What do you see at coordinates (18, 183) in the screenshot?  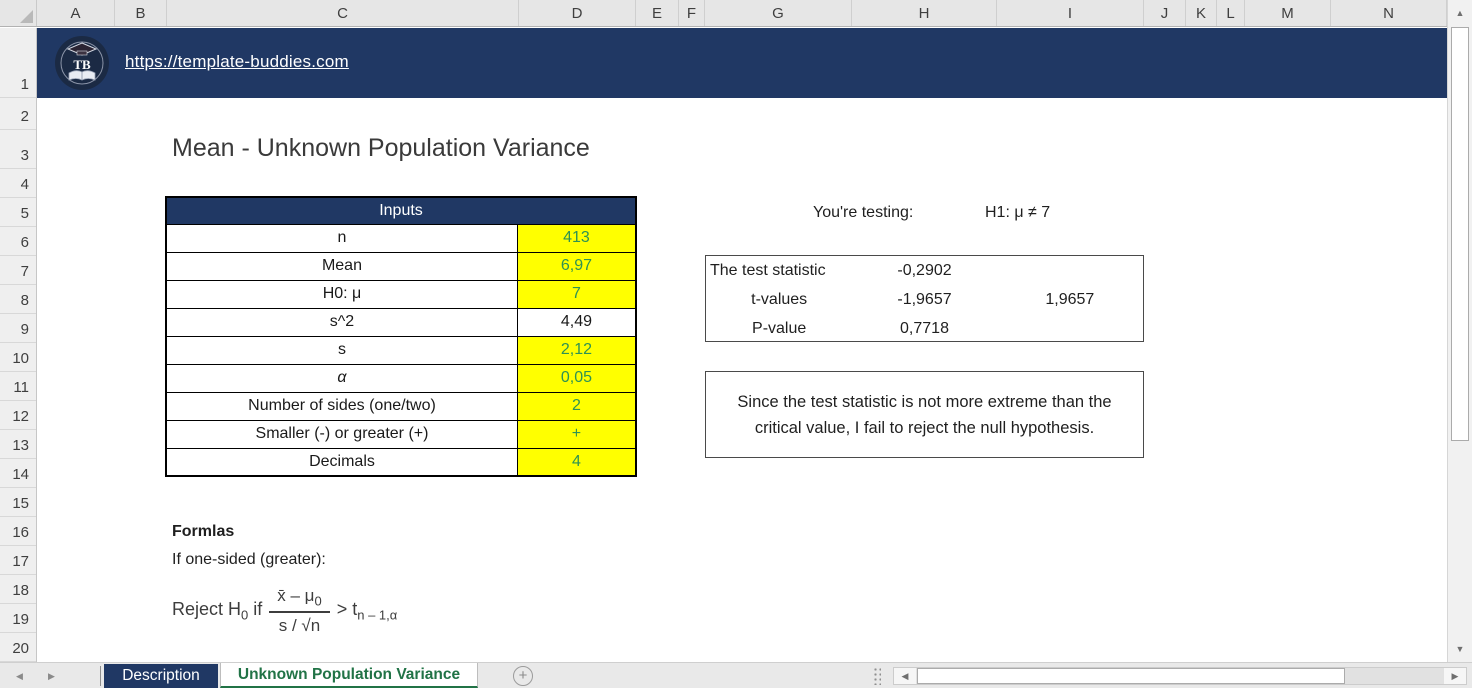 I see `row-header-4: 4` at bounding box center [18, 183].